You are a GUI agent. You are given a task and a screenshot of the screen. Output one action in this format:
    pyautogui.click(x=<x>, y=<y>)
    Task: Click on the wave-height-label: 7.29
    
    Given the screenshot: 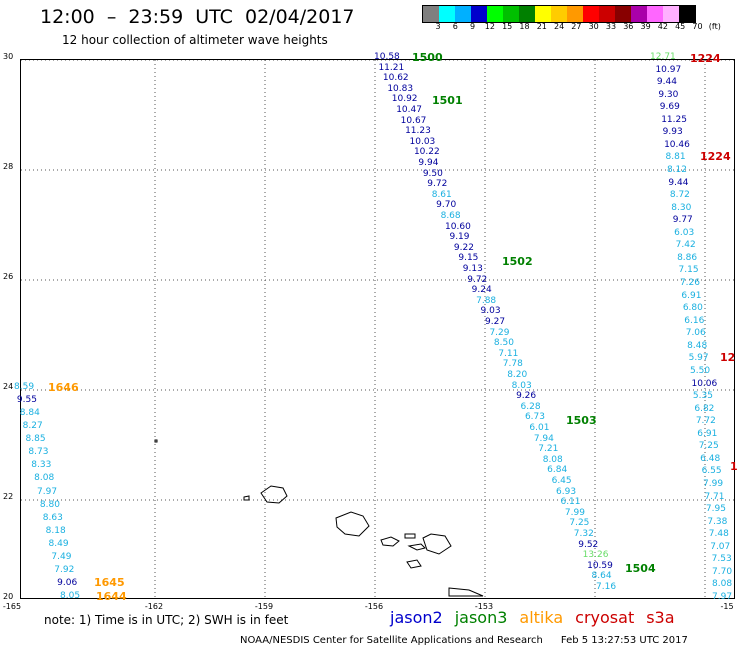 What is the action you would take?
    pyautogui.click(x=499, y=332)
    